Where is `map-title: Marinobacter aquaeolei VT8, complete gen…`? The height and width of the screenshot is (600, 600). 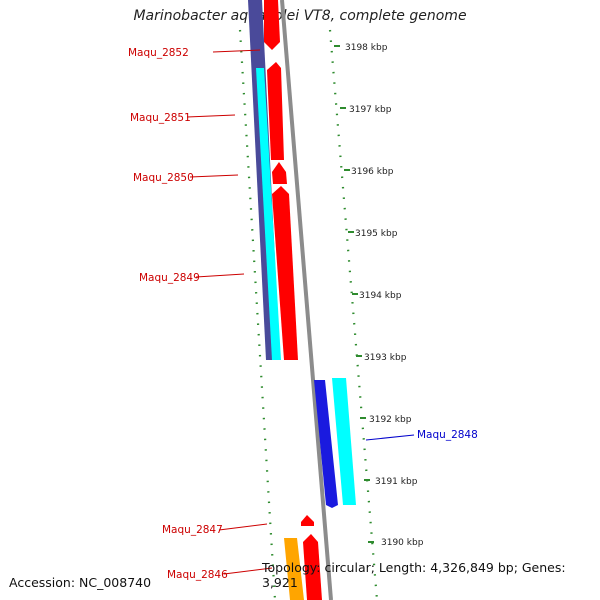
map-title: Marinobacter aquaeolei VT8, complete gen… is located at coordinates (300, 16).